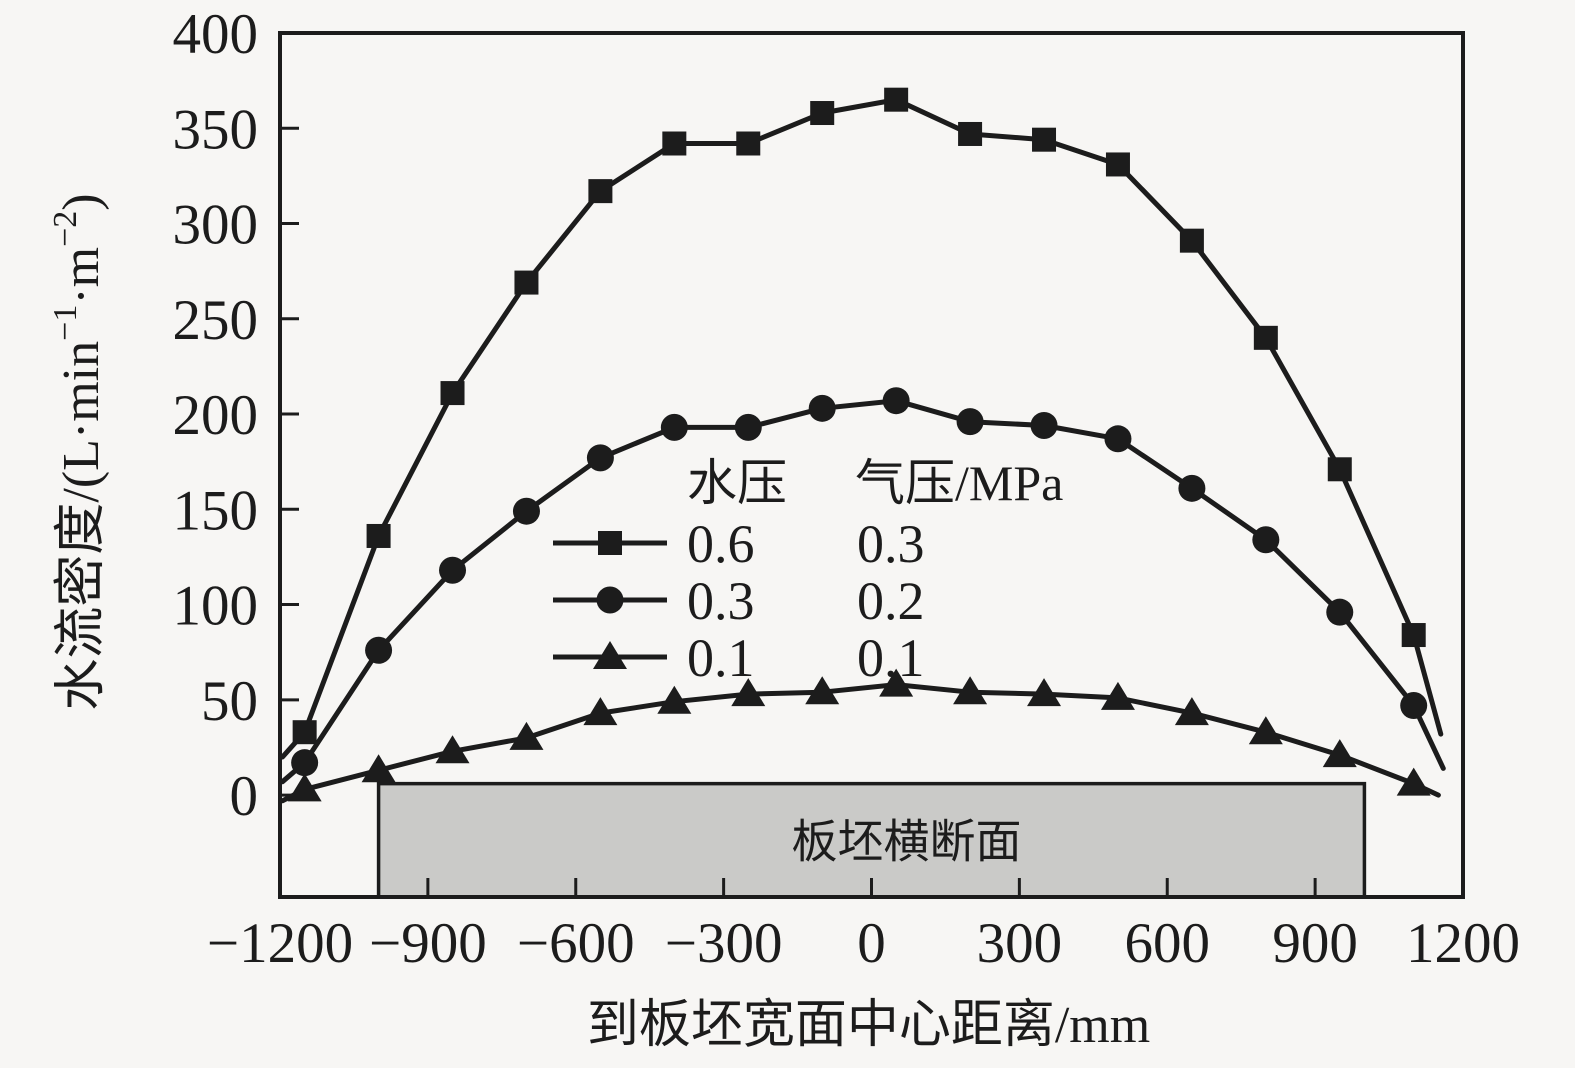 The height and width of the screenshot is (1068, 1575). What do you see at coordinates (576, 943) in the screenshot?
I see `x-tick-label: −600` at bounding box center [576, 943].